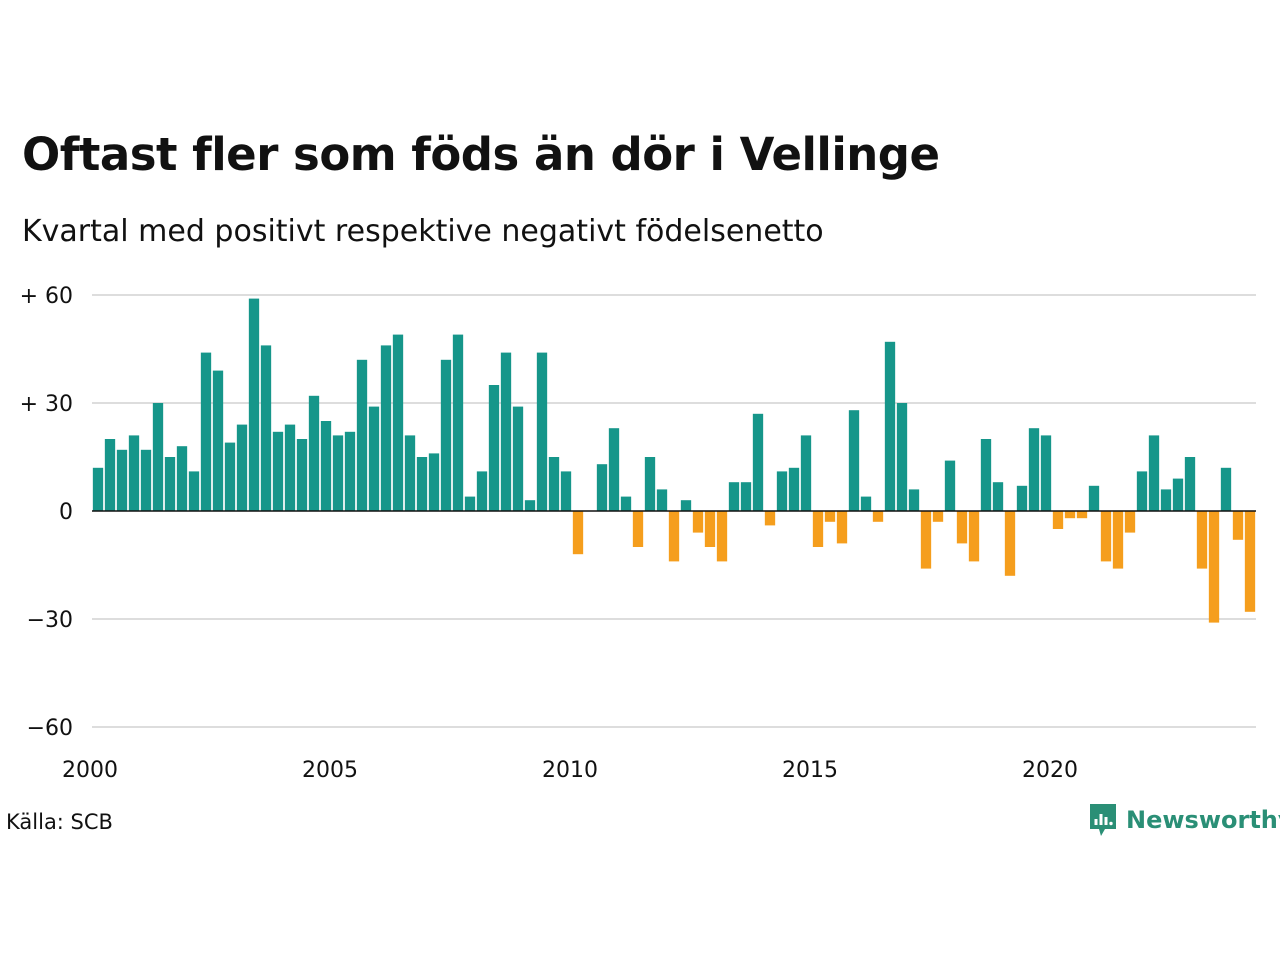 The width and height of the screenshot is (1280, 960). I want to click on x-tick-label: 2010, so click(570, 770).